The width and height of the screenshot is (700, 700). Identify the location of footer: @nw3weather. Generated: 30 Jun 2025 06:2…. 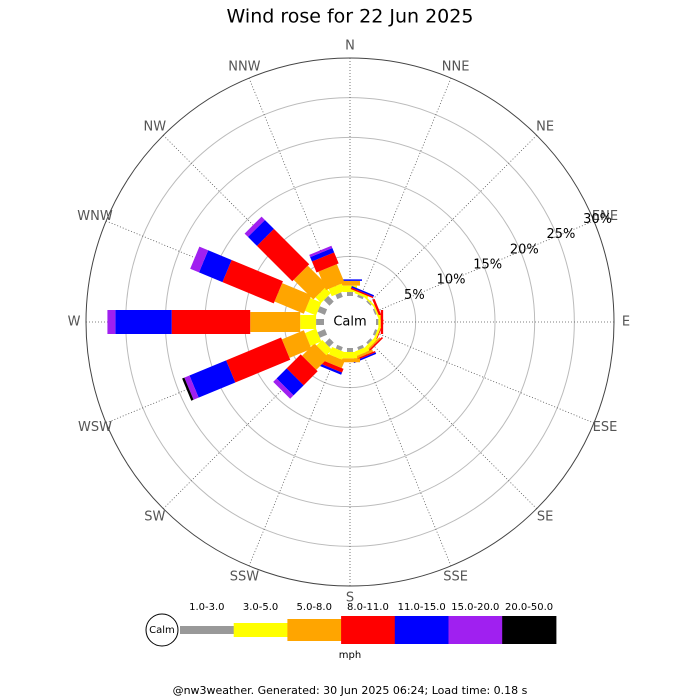
(350, 690).